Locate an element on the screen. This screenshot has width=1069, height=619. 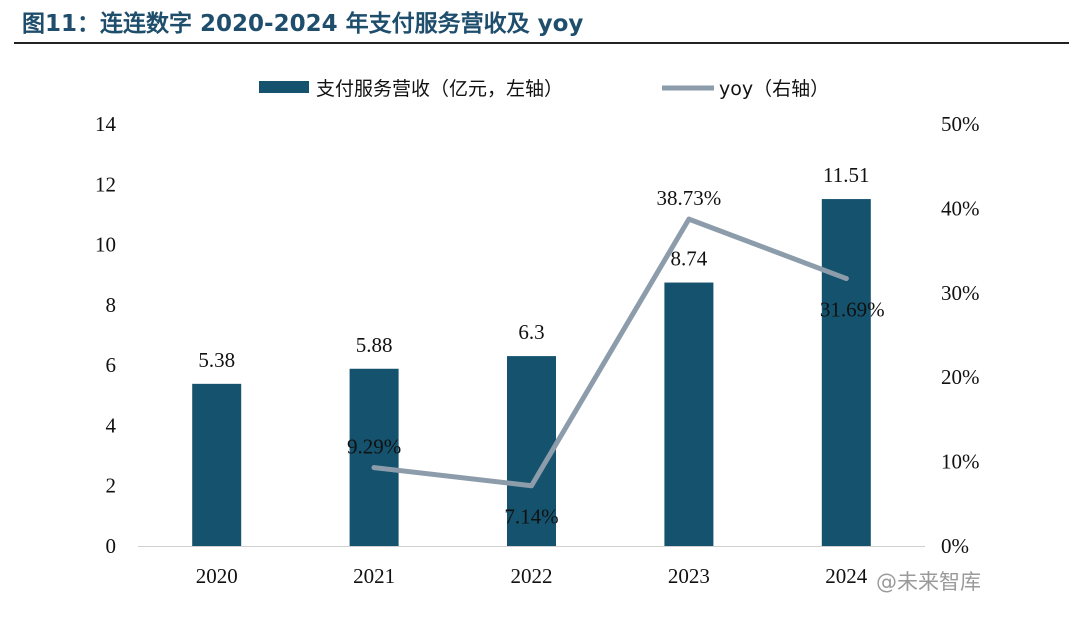
bar-value-label: 8.74 is located at coordinates (689, 259).